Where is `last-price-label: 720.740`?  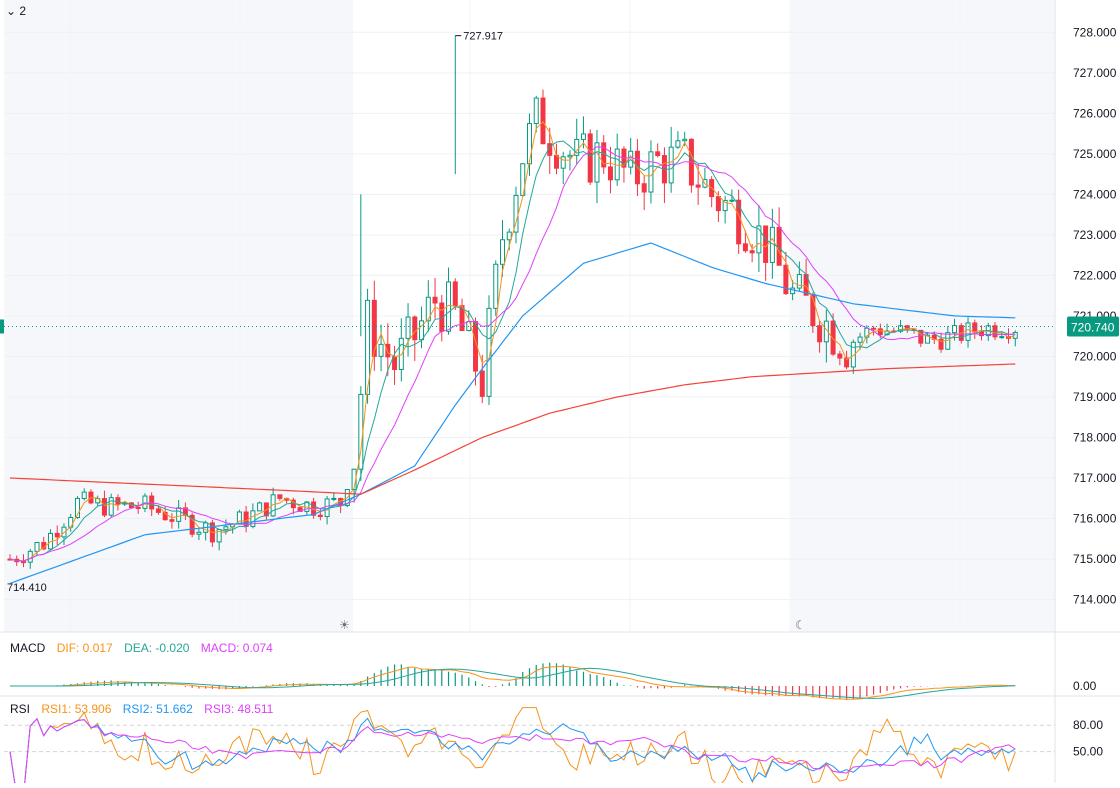
last-price-label: 720.740 is located at coordinates (1093, 327).